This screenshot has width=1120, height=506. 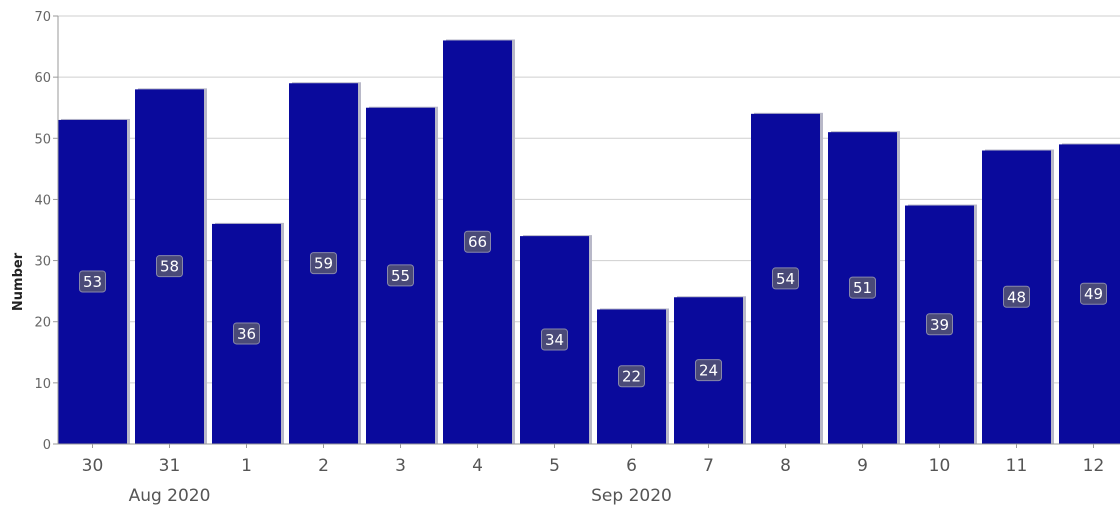 I want to click on data-label: 59, so click(x=323, y=264).